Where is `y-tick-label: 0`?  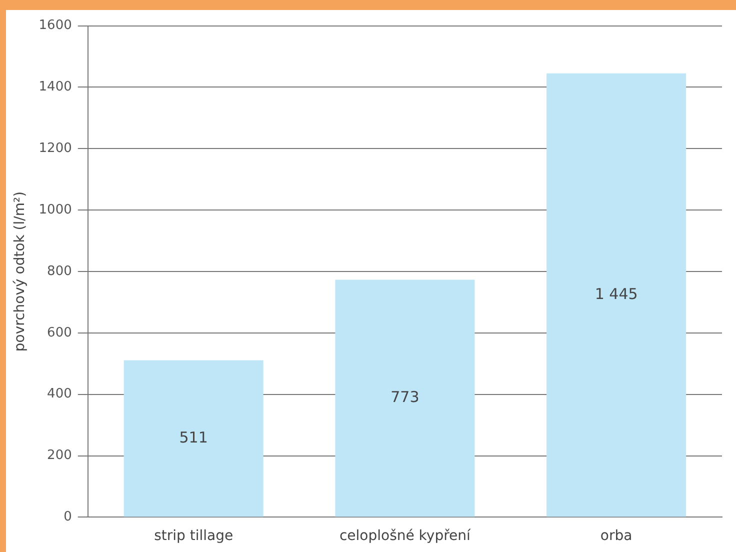 y-tick-label: 0 is located at coordinates (68, 517).